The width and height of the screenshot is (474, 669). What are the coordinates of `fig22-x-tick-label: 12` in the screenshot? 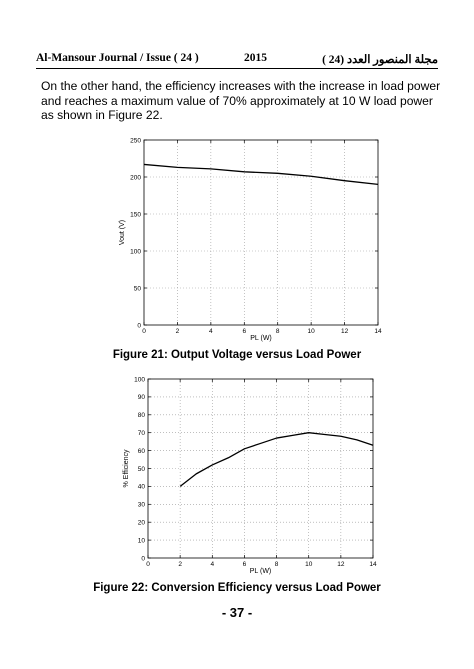 It's located at (341, 564).